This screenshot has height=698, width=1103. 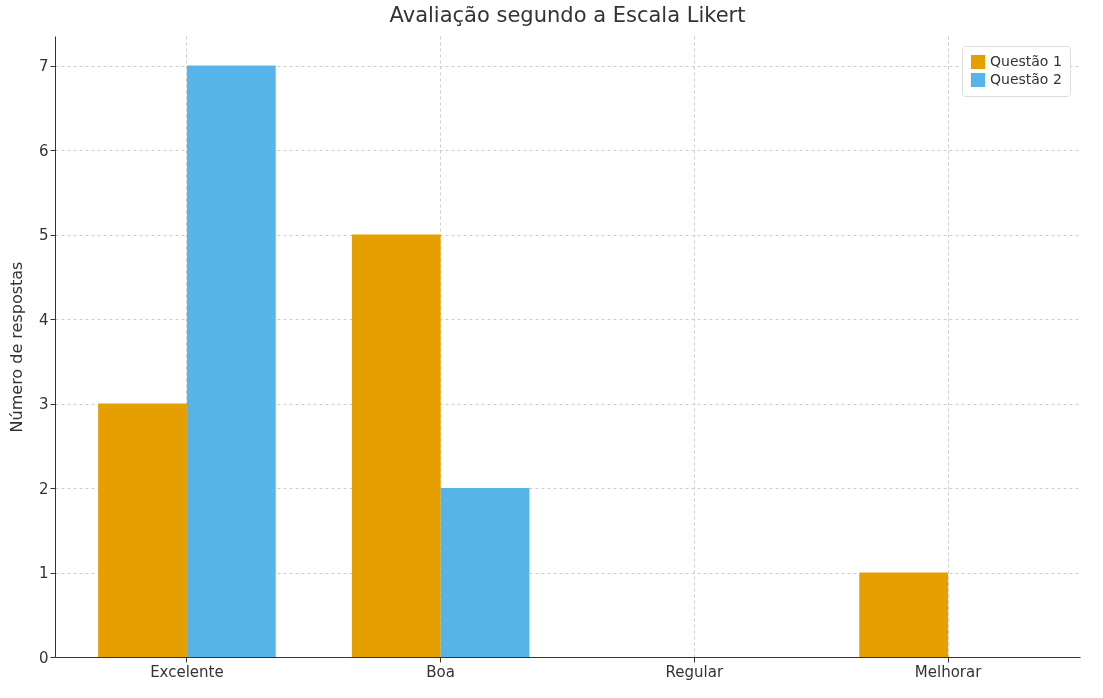 I want to click on legend-label: Questão 2, so click(x=1026, y=79).